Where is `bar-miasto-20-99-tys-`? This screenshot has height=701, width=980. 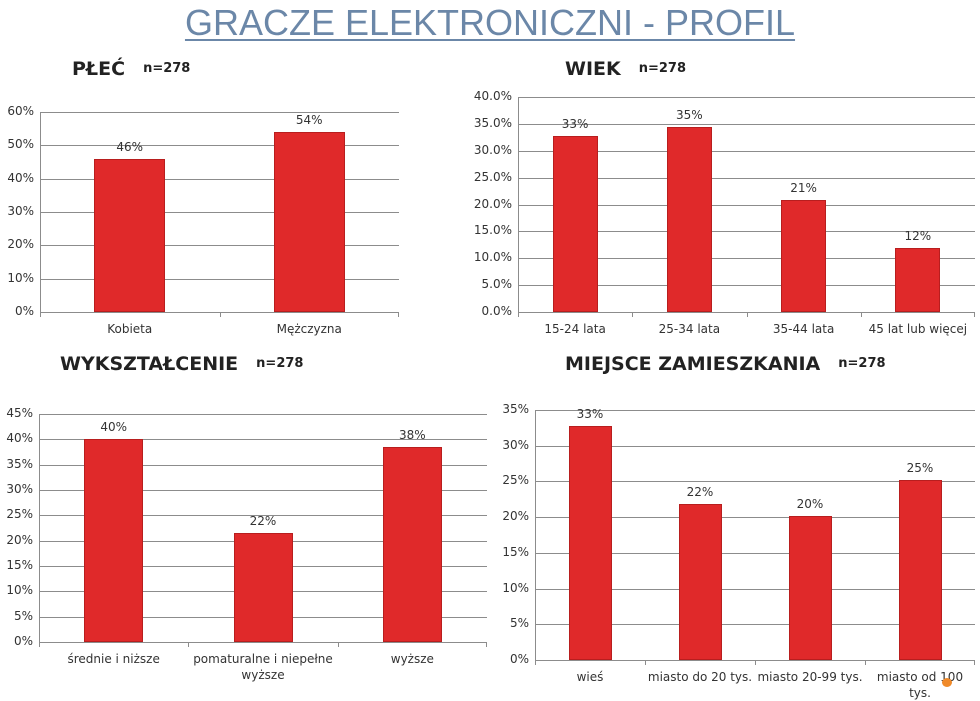 bar-miasto-20-99-tys- is located at coordinates (810, 588).